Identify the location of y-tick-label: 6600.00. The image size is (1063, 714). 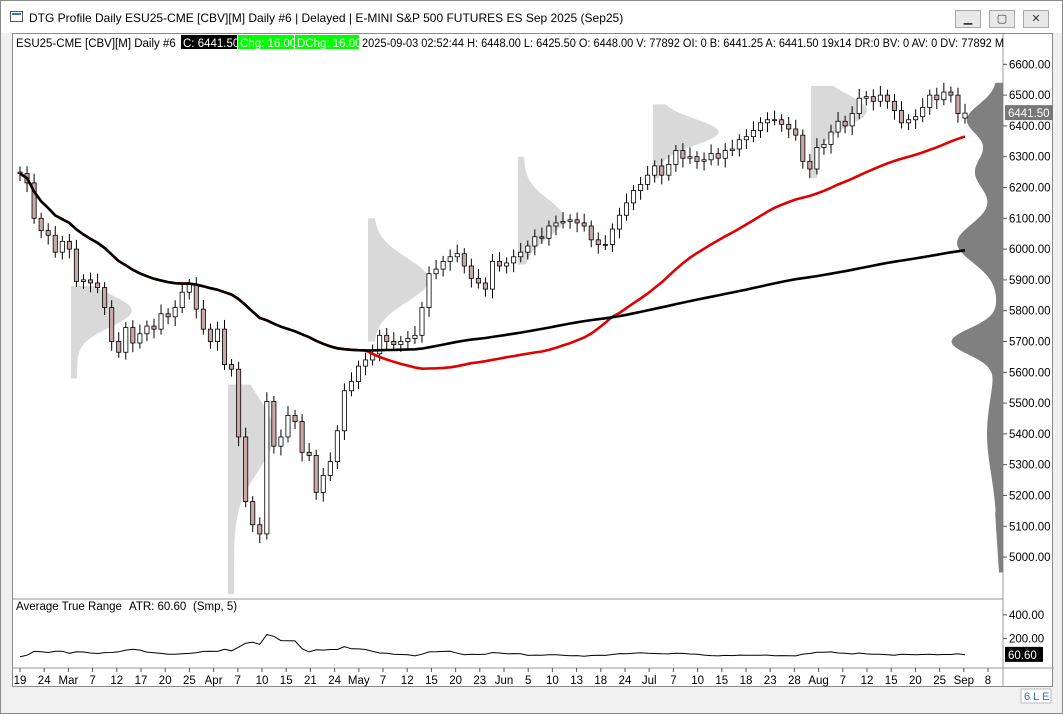
(1030, 65).